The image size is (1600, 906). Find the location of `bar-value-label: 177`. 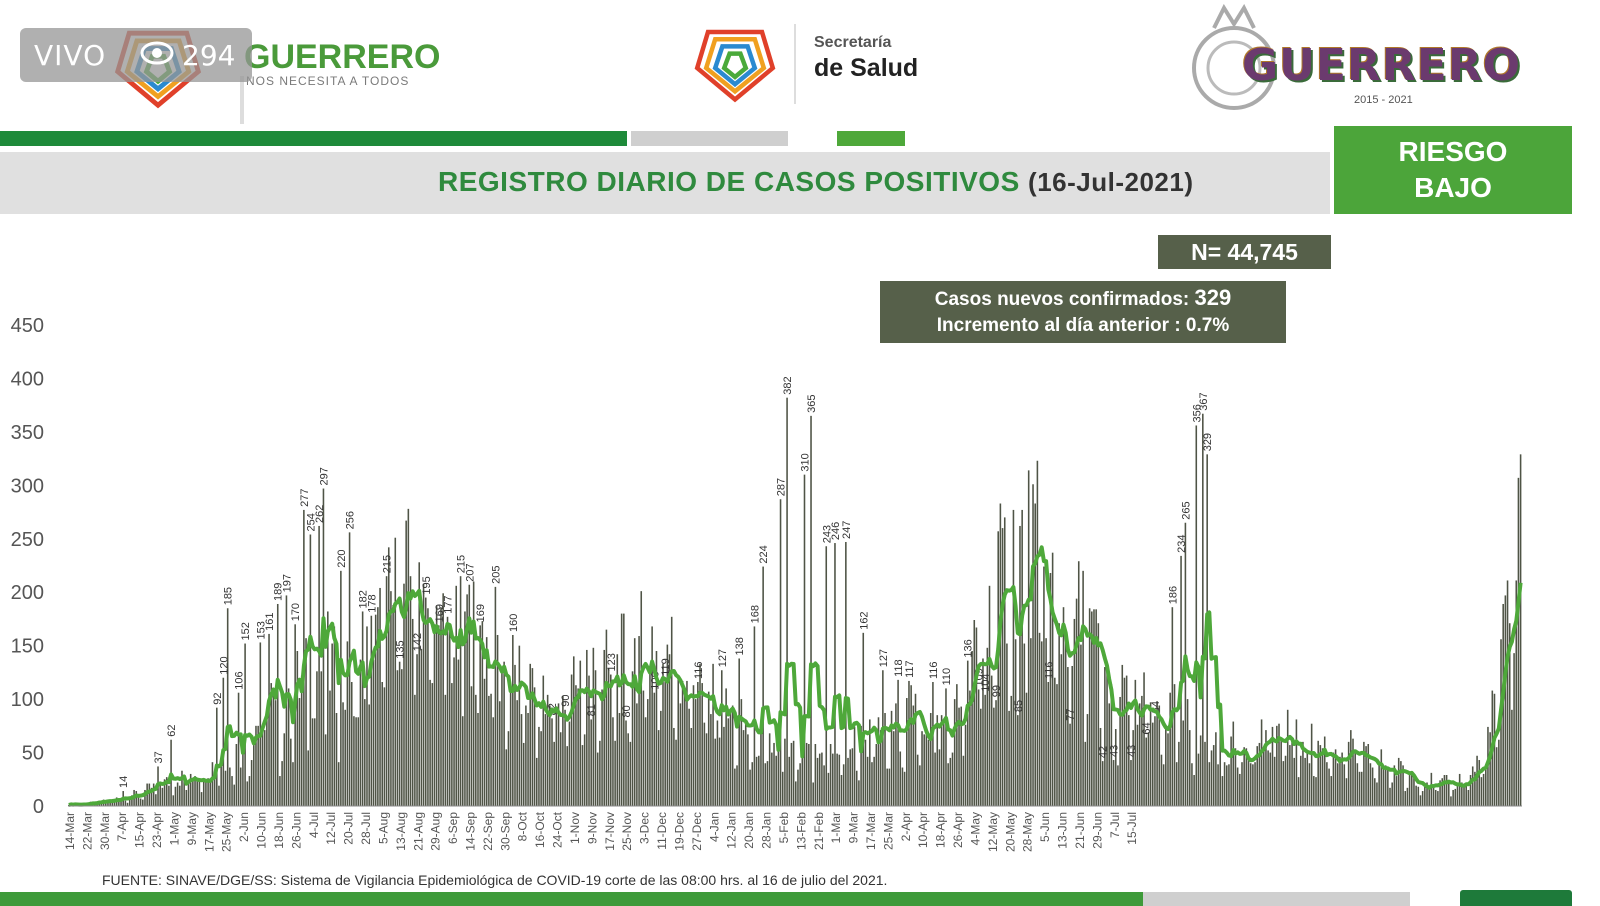

bar-value-label: 177 is located at coordinates (449, 604).